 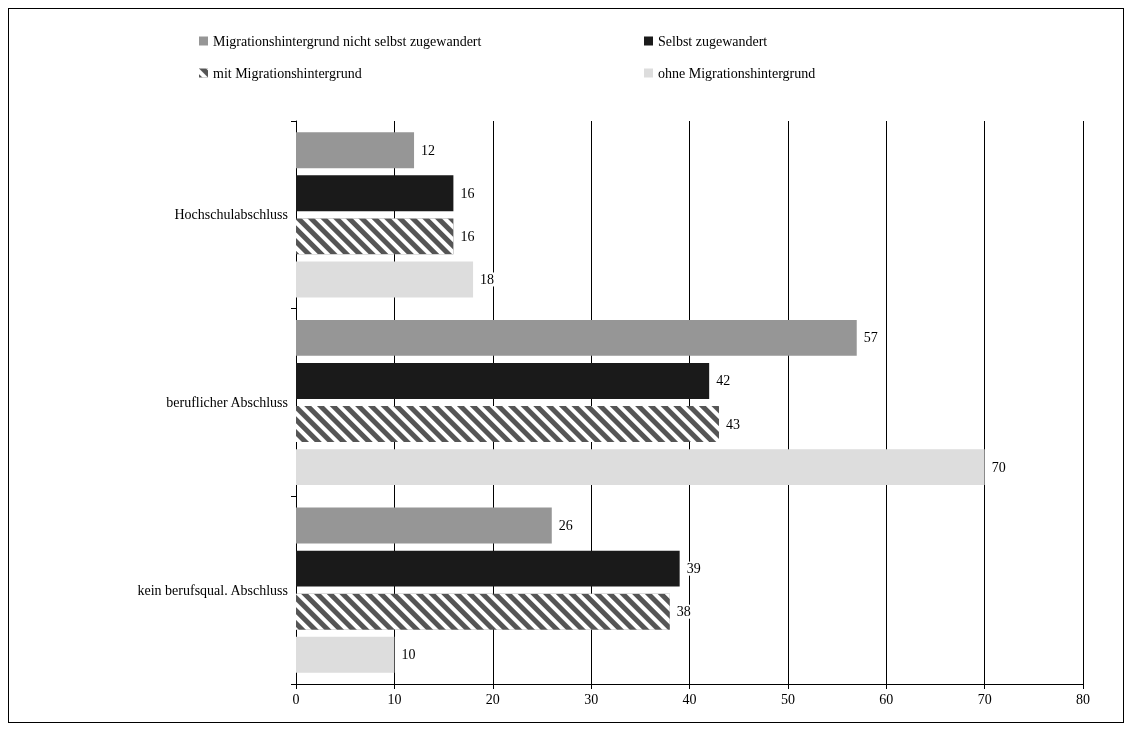 I want to click on y-tick-label: beruflicher Abschluss, so click(x=227, y=402).